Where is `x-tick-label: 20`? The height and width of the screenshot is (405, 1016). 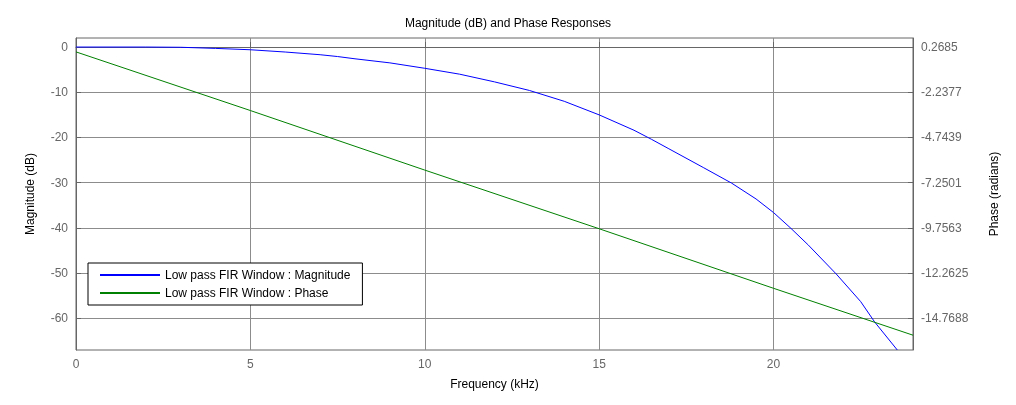
x-tick-label: 20 is located at coordinates (773, 364).